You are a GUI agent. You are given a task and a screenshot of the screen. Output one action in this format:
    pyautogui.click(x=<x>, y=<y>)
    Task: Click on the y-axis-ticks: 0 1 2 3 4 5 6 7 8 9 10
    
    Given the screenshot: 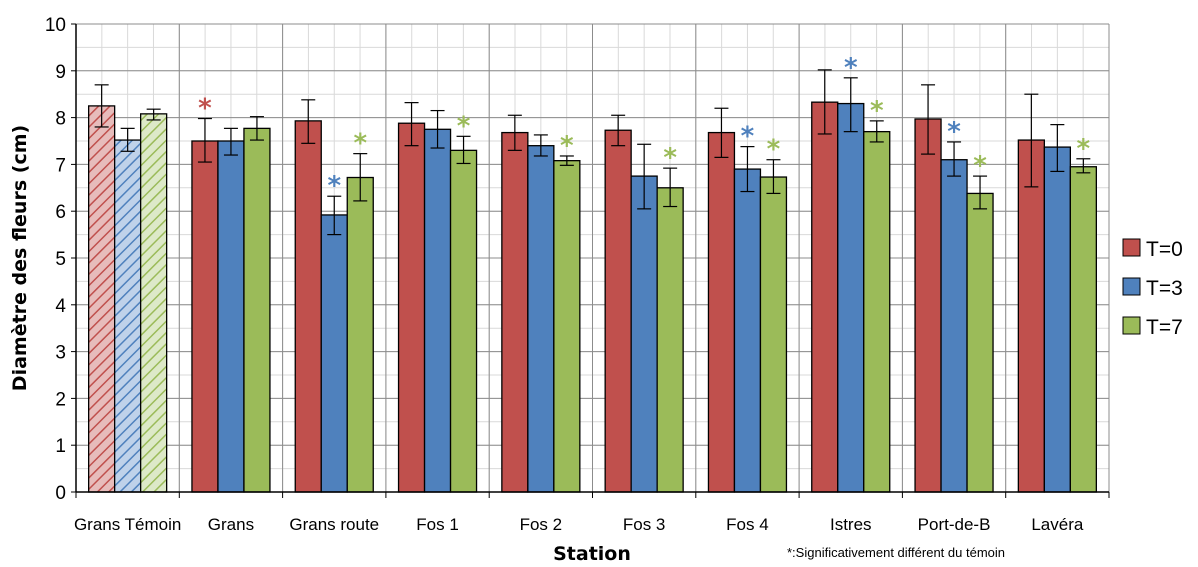 What is the action you would take?
    pyautogui.click(x=60, y=259)
    